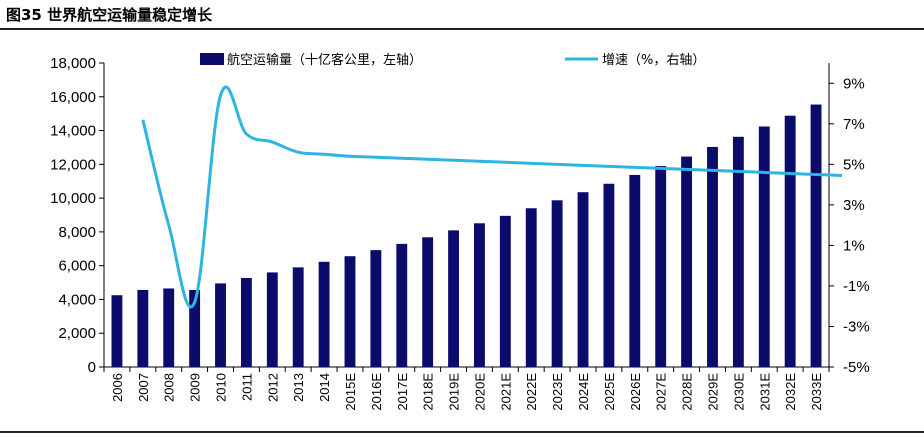 The width and height of the screenshot is (924, 438). Describe the element at coordinates (221, 387) in the screenshot. I see `x-tick-label: 2010` at that location.